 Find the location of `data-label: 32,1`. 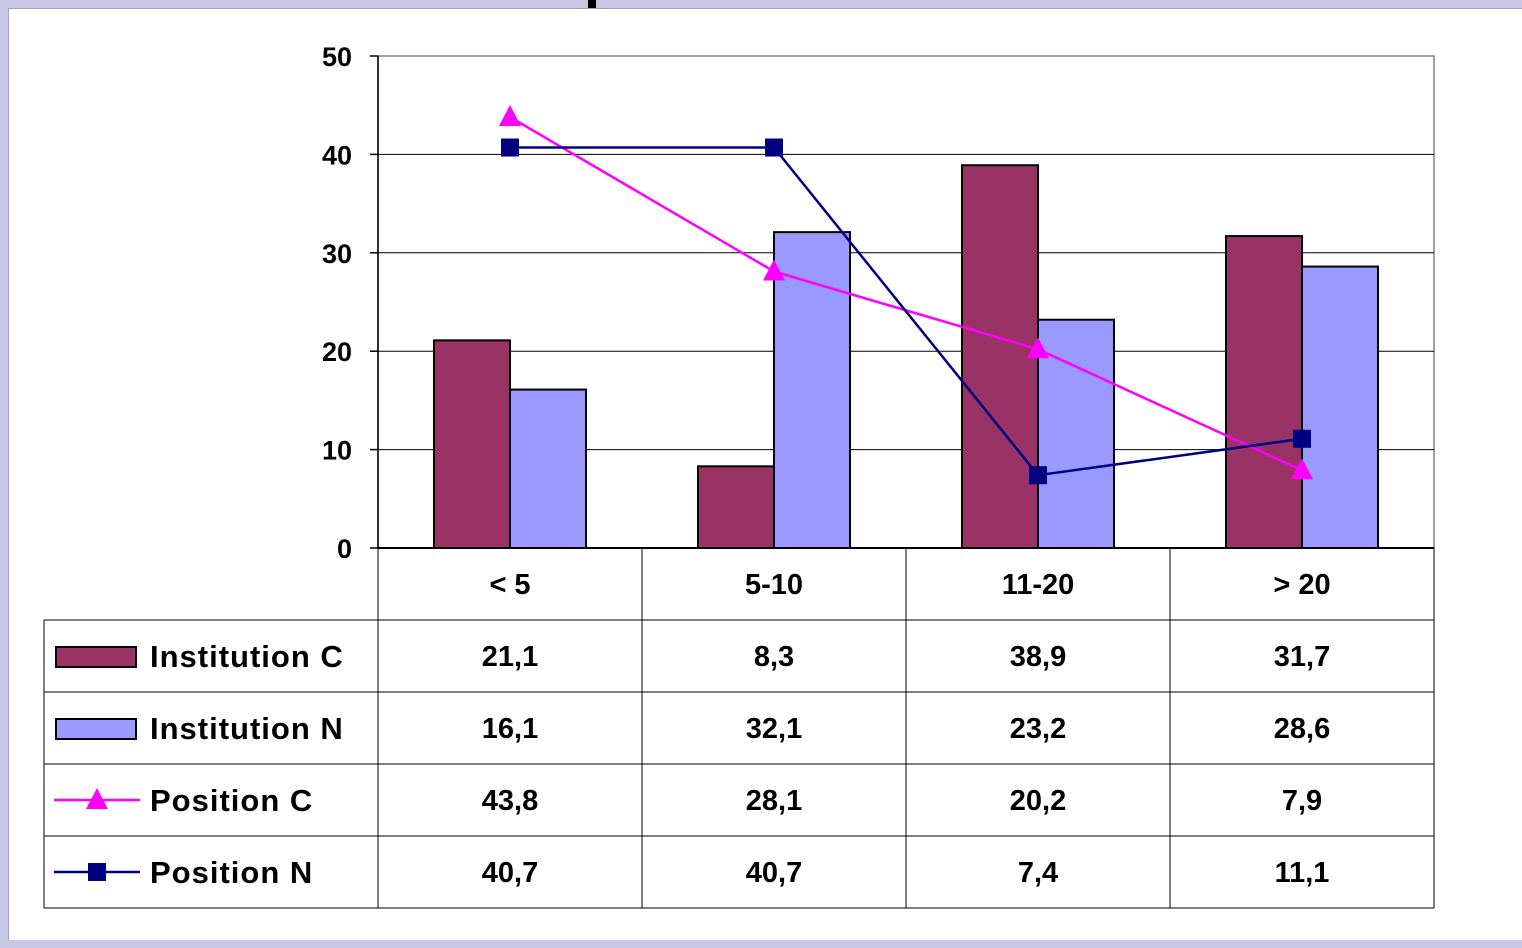

data-label: 32,1 is located at coordinates (774, 729).